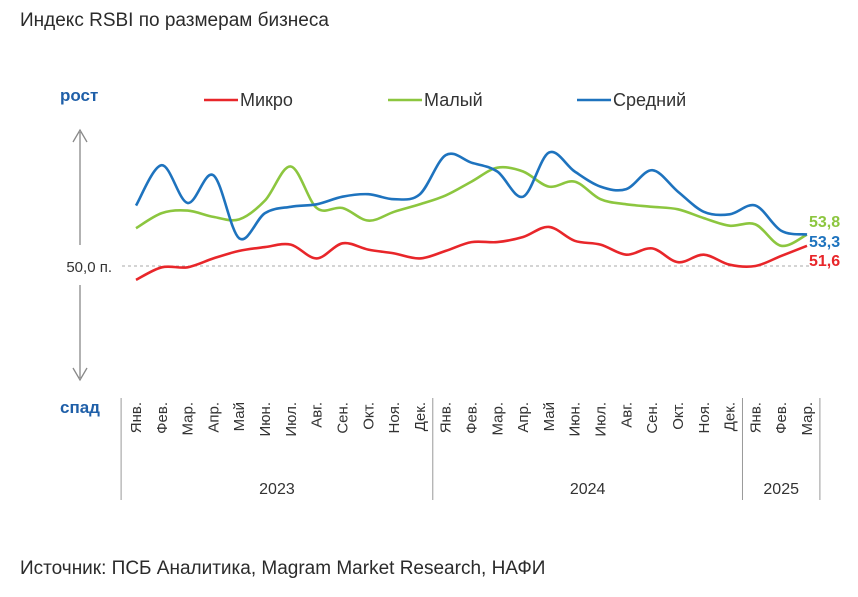 This screenshot has height=597, width=858. Describe the element at coordinates (80, 374) in the screenshot. I see `decline-arrow-head` at that location.